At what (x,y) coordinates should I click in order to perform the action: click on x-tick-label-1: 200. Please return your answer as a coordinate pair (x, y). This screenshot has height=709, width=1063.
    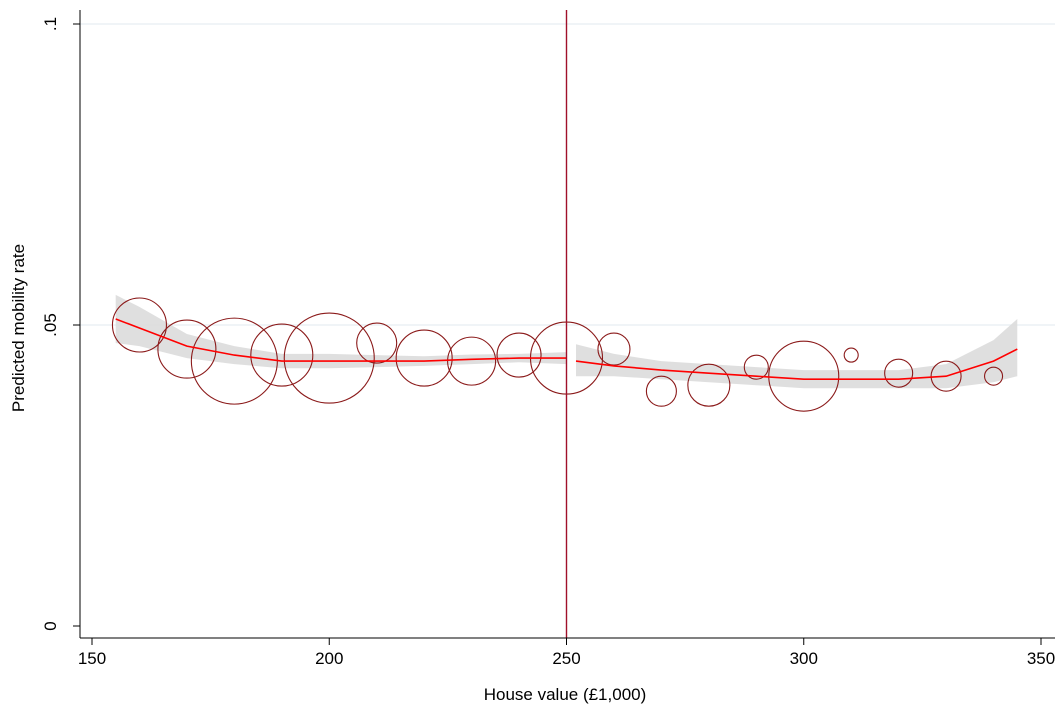
    Looking at the image, I should click on (329, 658).